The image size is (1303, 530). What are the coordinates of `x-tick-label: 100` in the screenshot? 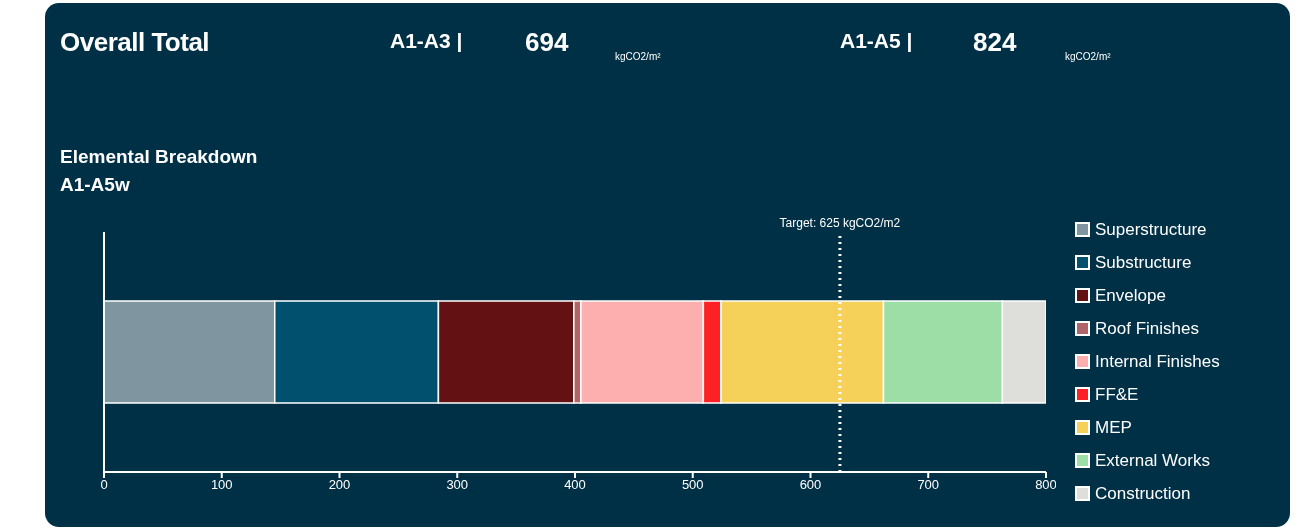 It's located at (221, 485).